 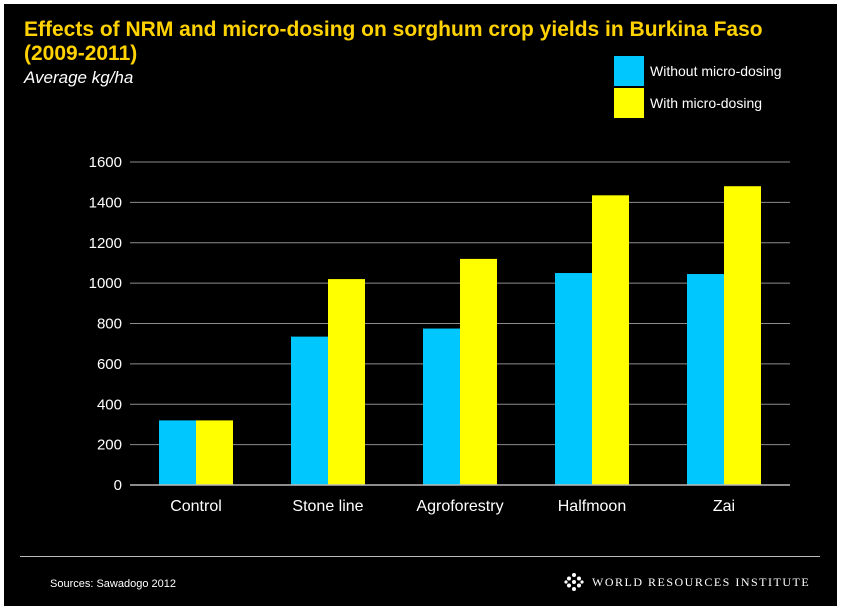 What do you see at coordinates (706, 103) in the screenshot?
I see `legend-label-with: With micro-dosing` at bounding box center [706, 103].